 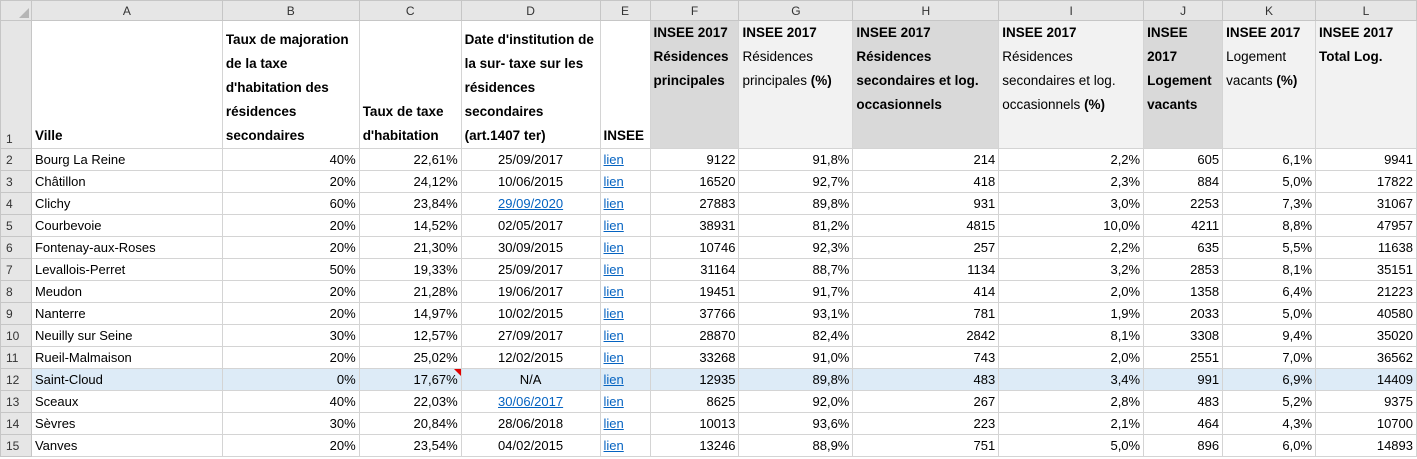 What do you see at coordinates (410, 10) in the screenshot?
I see `column-header-c: C` at bounding box center [410, 10].